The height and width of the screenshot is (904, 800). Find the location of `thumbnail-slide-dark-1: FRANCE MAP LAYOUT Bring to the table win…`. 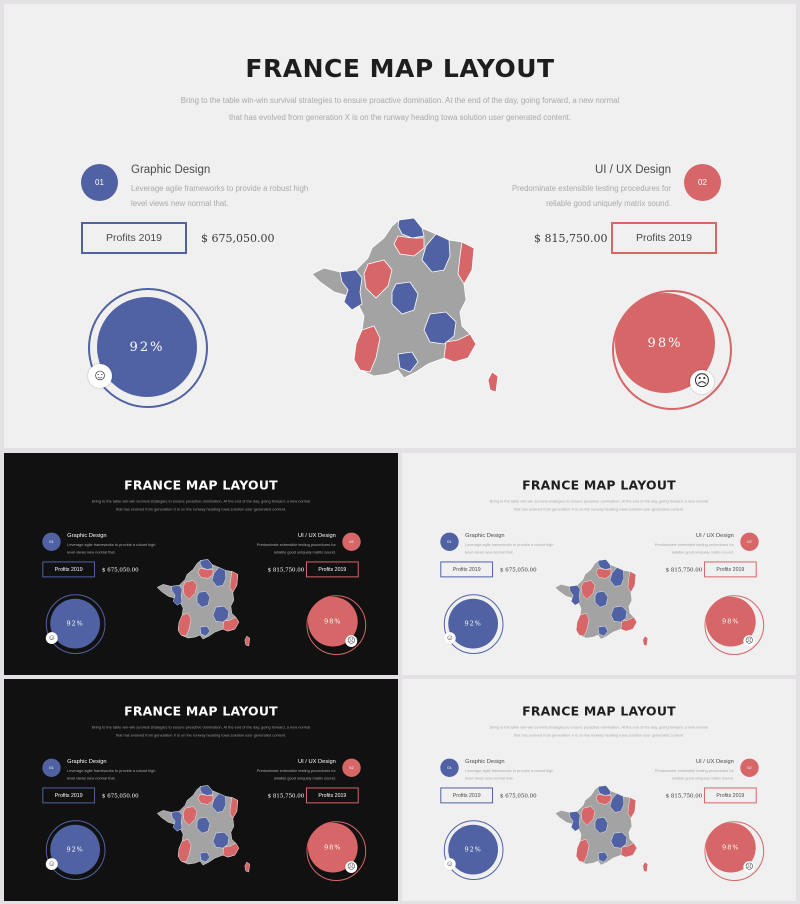

thumbnail-slide-dark-1: FRANCE MAP LAYOUT Bring to the table win… is located at coordinates (201, 564).